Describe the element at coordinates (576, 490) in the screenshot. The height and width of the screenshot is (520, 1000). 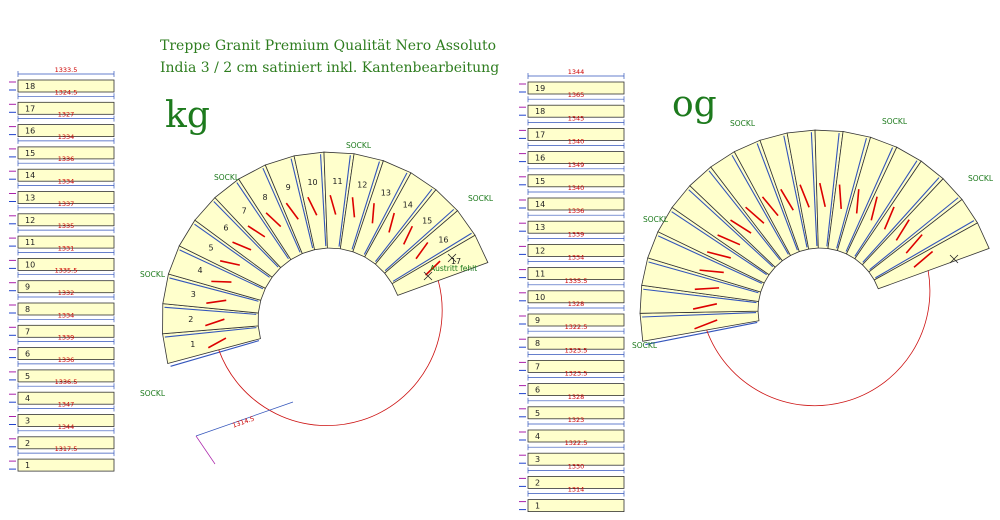
I see `og-step-dimension: 1314` at that location.